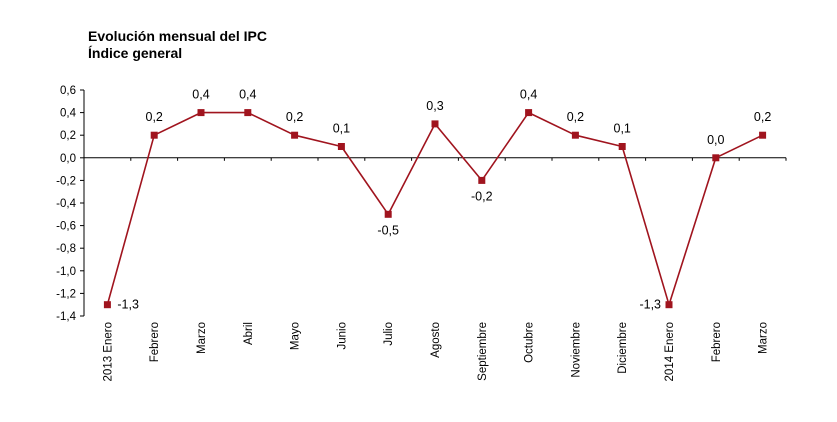  Describe the element at coordinates (68, 114) in the screenshot. I see `y-tick-label: 0,4` at that location.